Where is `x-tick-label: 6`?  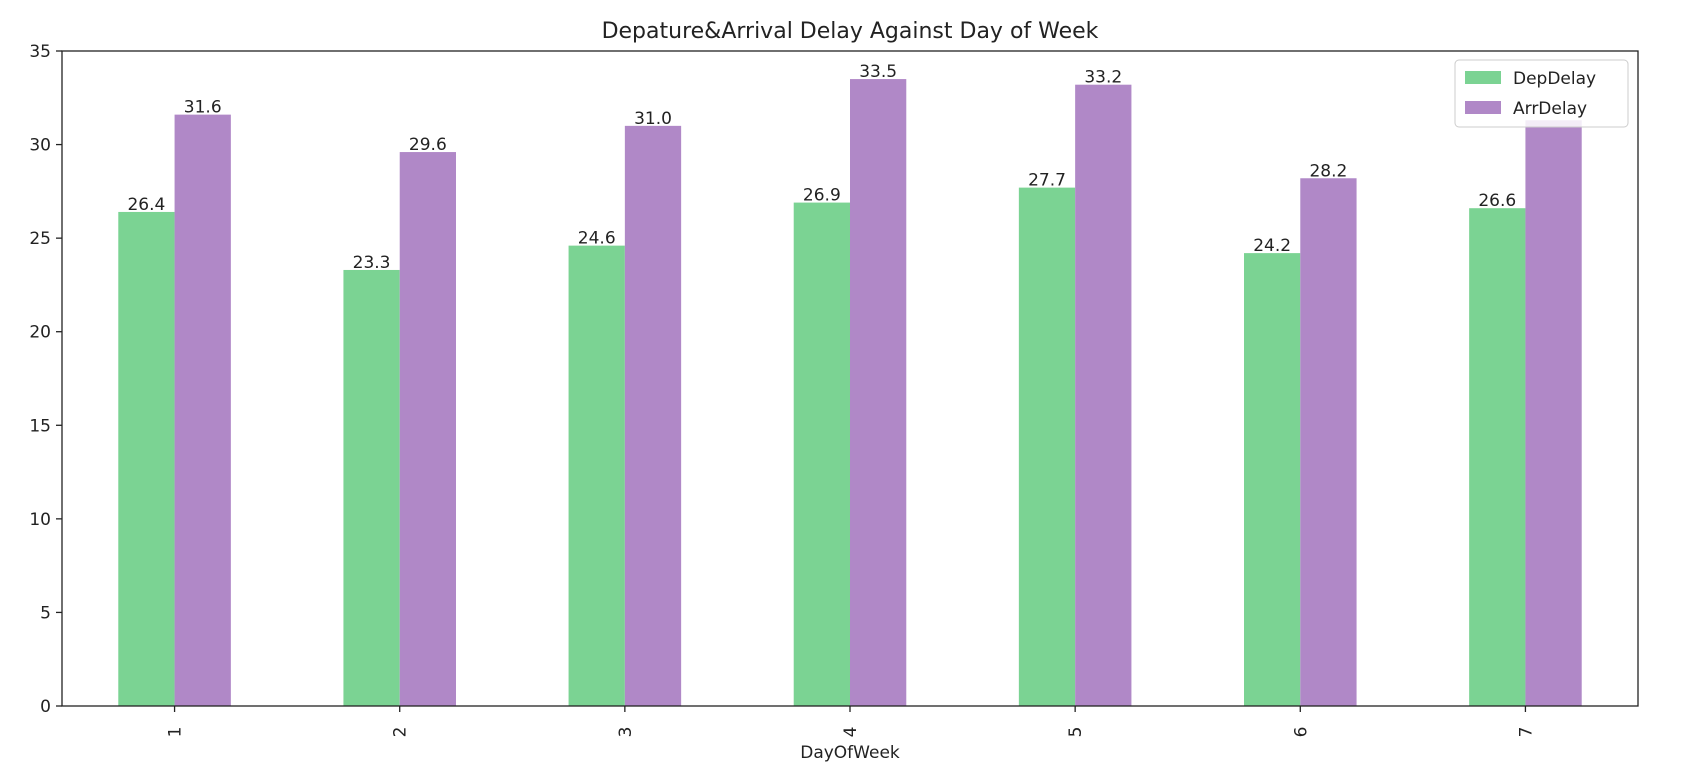
x-tick-label: 6 is located at coordinates (1301, 732).